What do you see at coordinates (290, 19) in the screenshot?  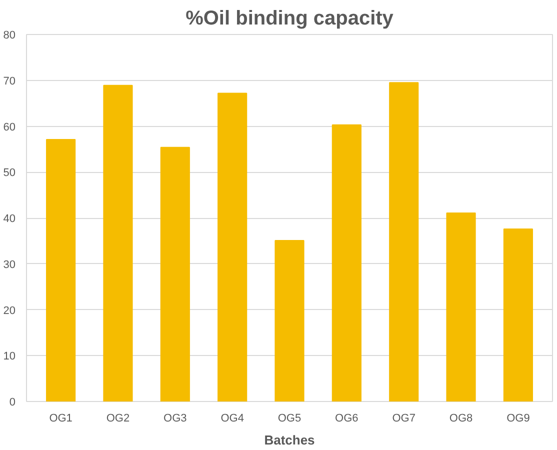 I see `chart-title: %Oil binding capacity` at bounding box center [290, 19].